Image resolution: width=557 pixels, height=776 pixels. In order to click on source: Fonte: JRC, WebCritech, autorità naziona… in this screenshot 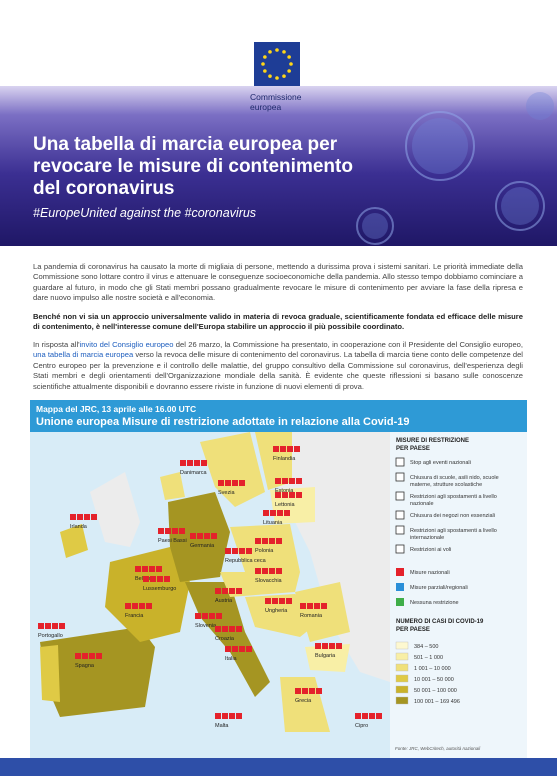, I will do `click(438, 748)`.